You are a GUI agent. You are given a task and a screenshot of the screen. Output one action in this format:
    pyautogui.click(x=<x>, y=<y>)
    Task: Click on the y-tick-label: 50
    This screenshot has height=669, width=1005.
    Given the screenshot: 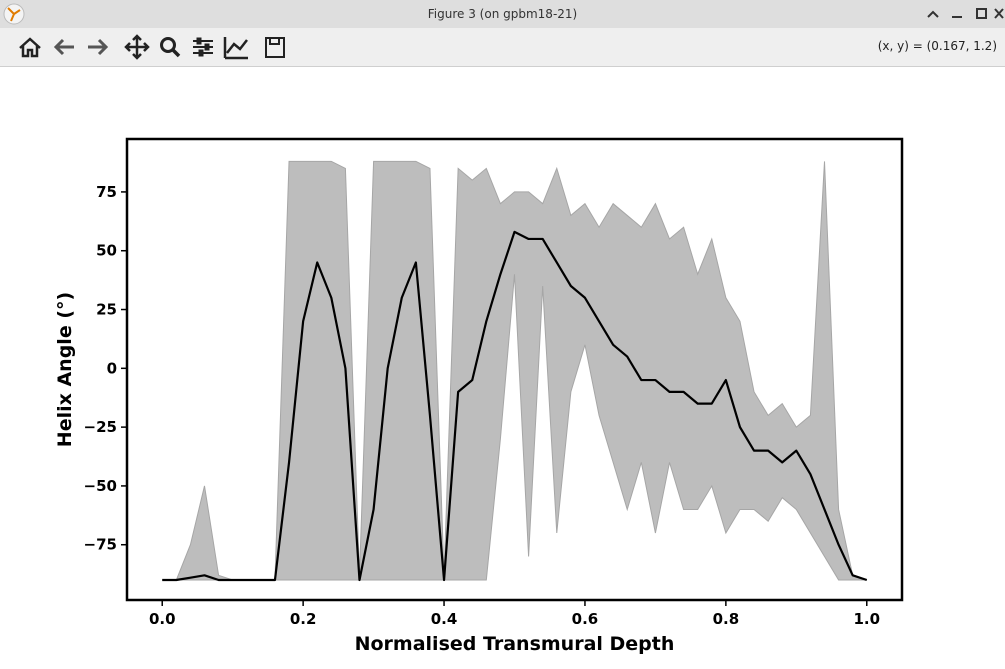 What is the action you would take?
    pyautogui.click(x=106, y=251)
    